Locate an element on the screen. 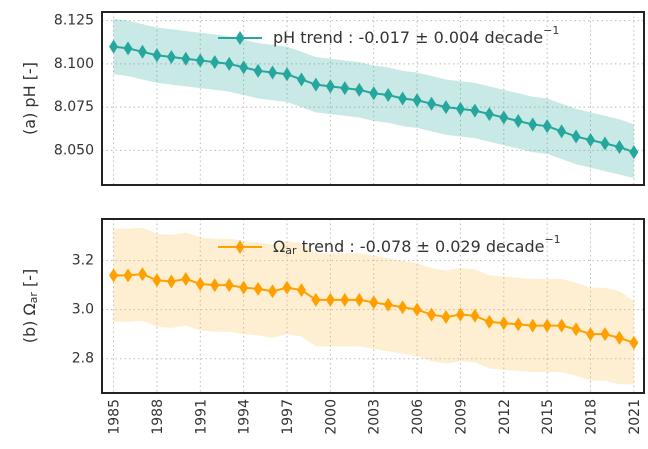 The image size is (648, 449). y-tick-label: 8.075 is located at coordinates (74, 107).